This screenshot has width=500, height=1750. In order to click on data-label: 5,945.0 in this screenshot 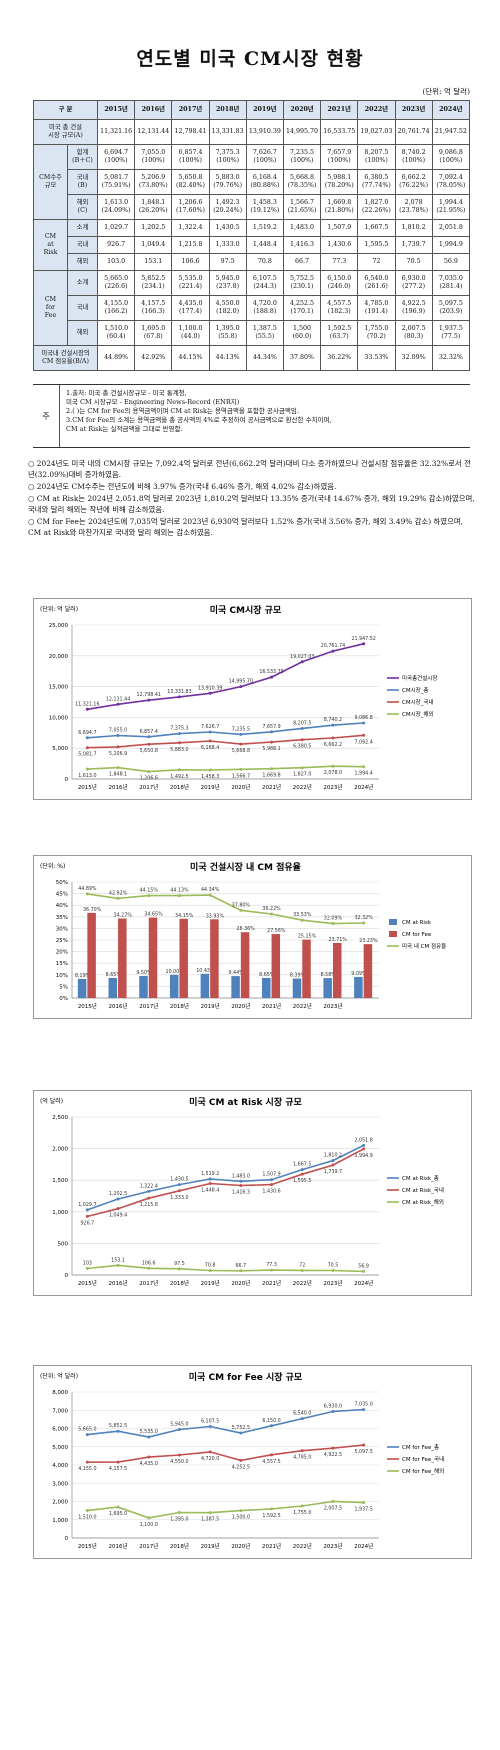, I will do `click(179, 1425)`.